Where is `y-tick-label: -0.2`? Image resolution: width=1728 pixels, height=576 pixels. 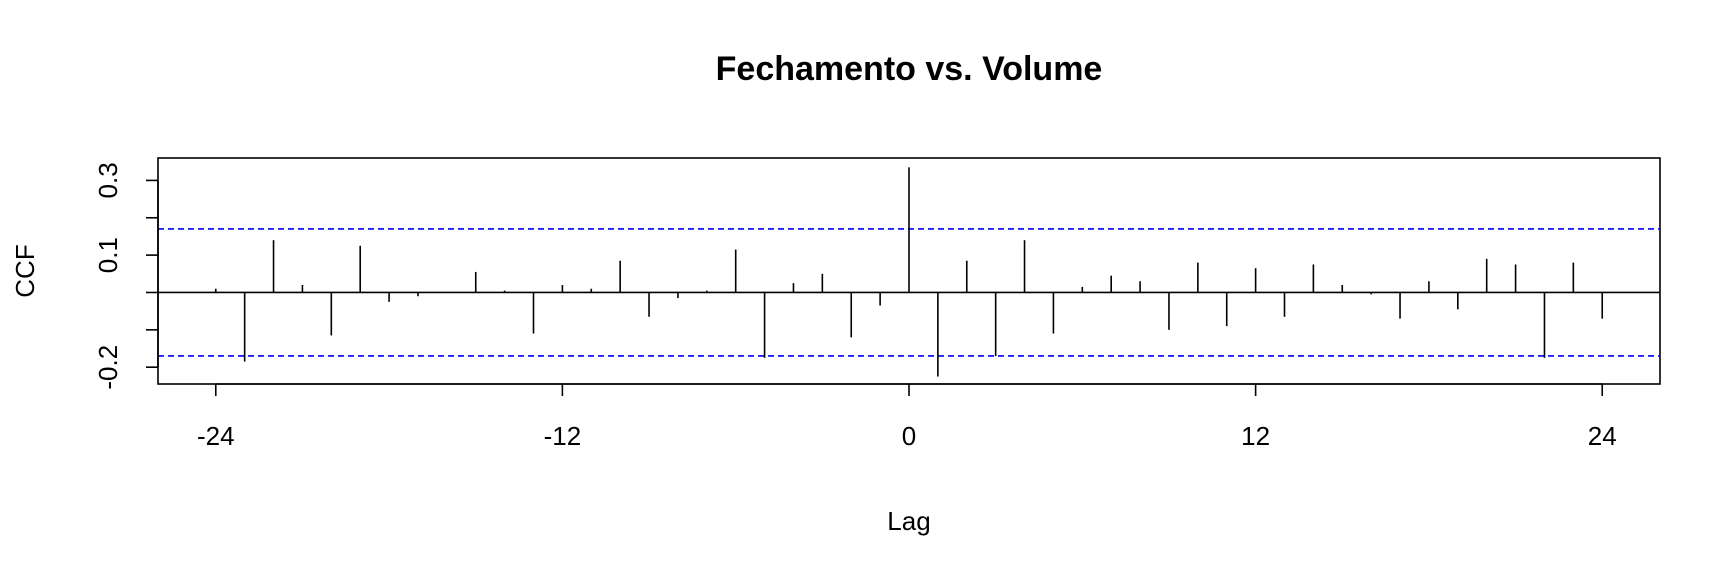
y-tick-label: -0.2 is located at coordinates (108, 367).